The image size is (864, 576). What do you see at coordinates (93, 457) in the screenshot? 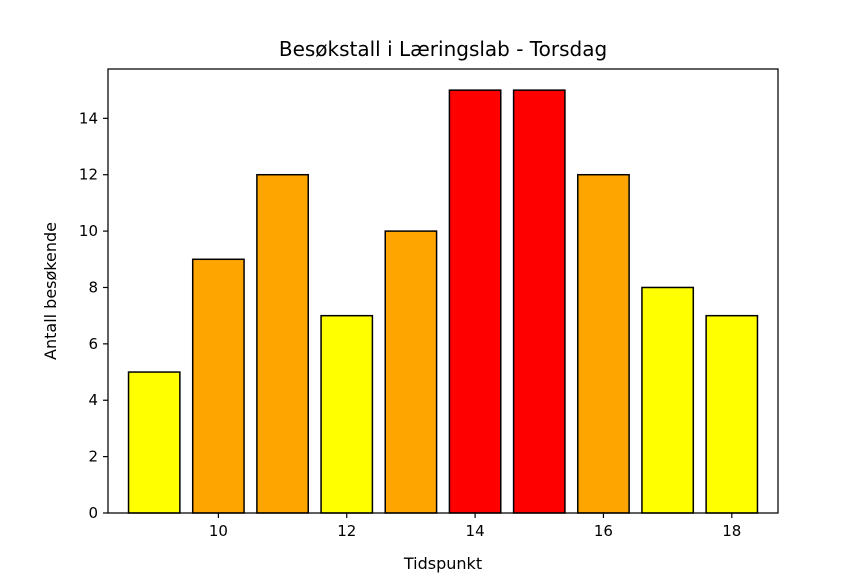
I see `y-tick-label: 2` at bounding box center [93, 457].